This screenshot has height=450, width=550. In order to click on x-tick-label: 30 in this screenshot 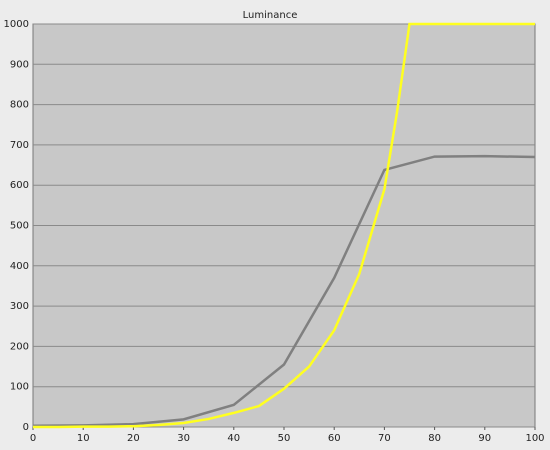, I will do `click(183, 438)`.